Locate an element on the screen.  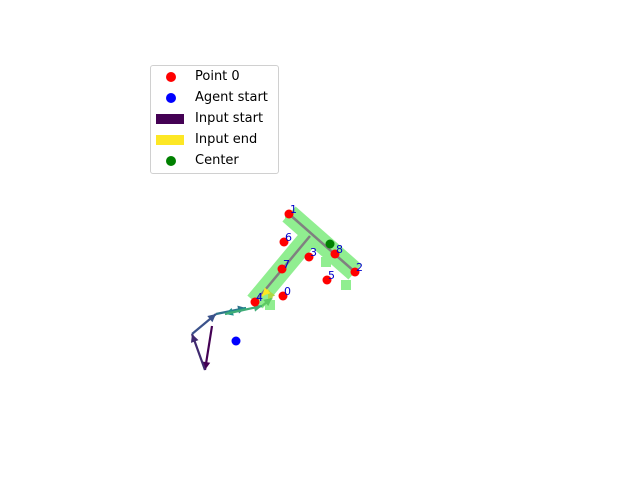
legend-label: Input end is located at coordinates (226, 139).